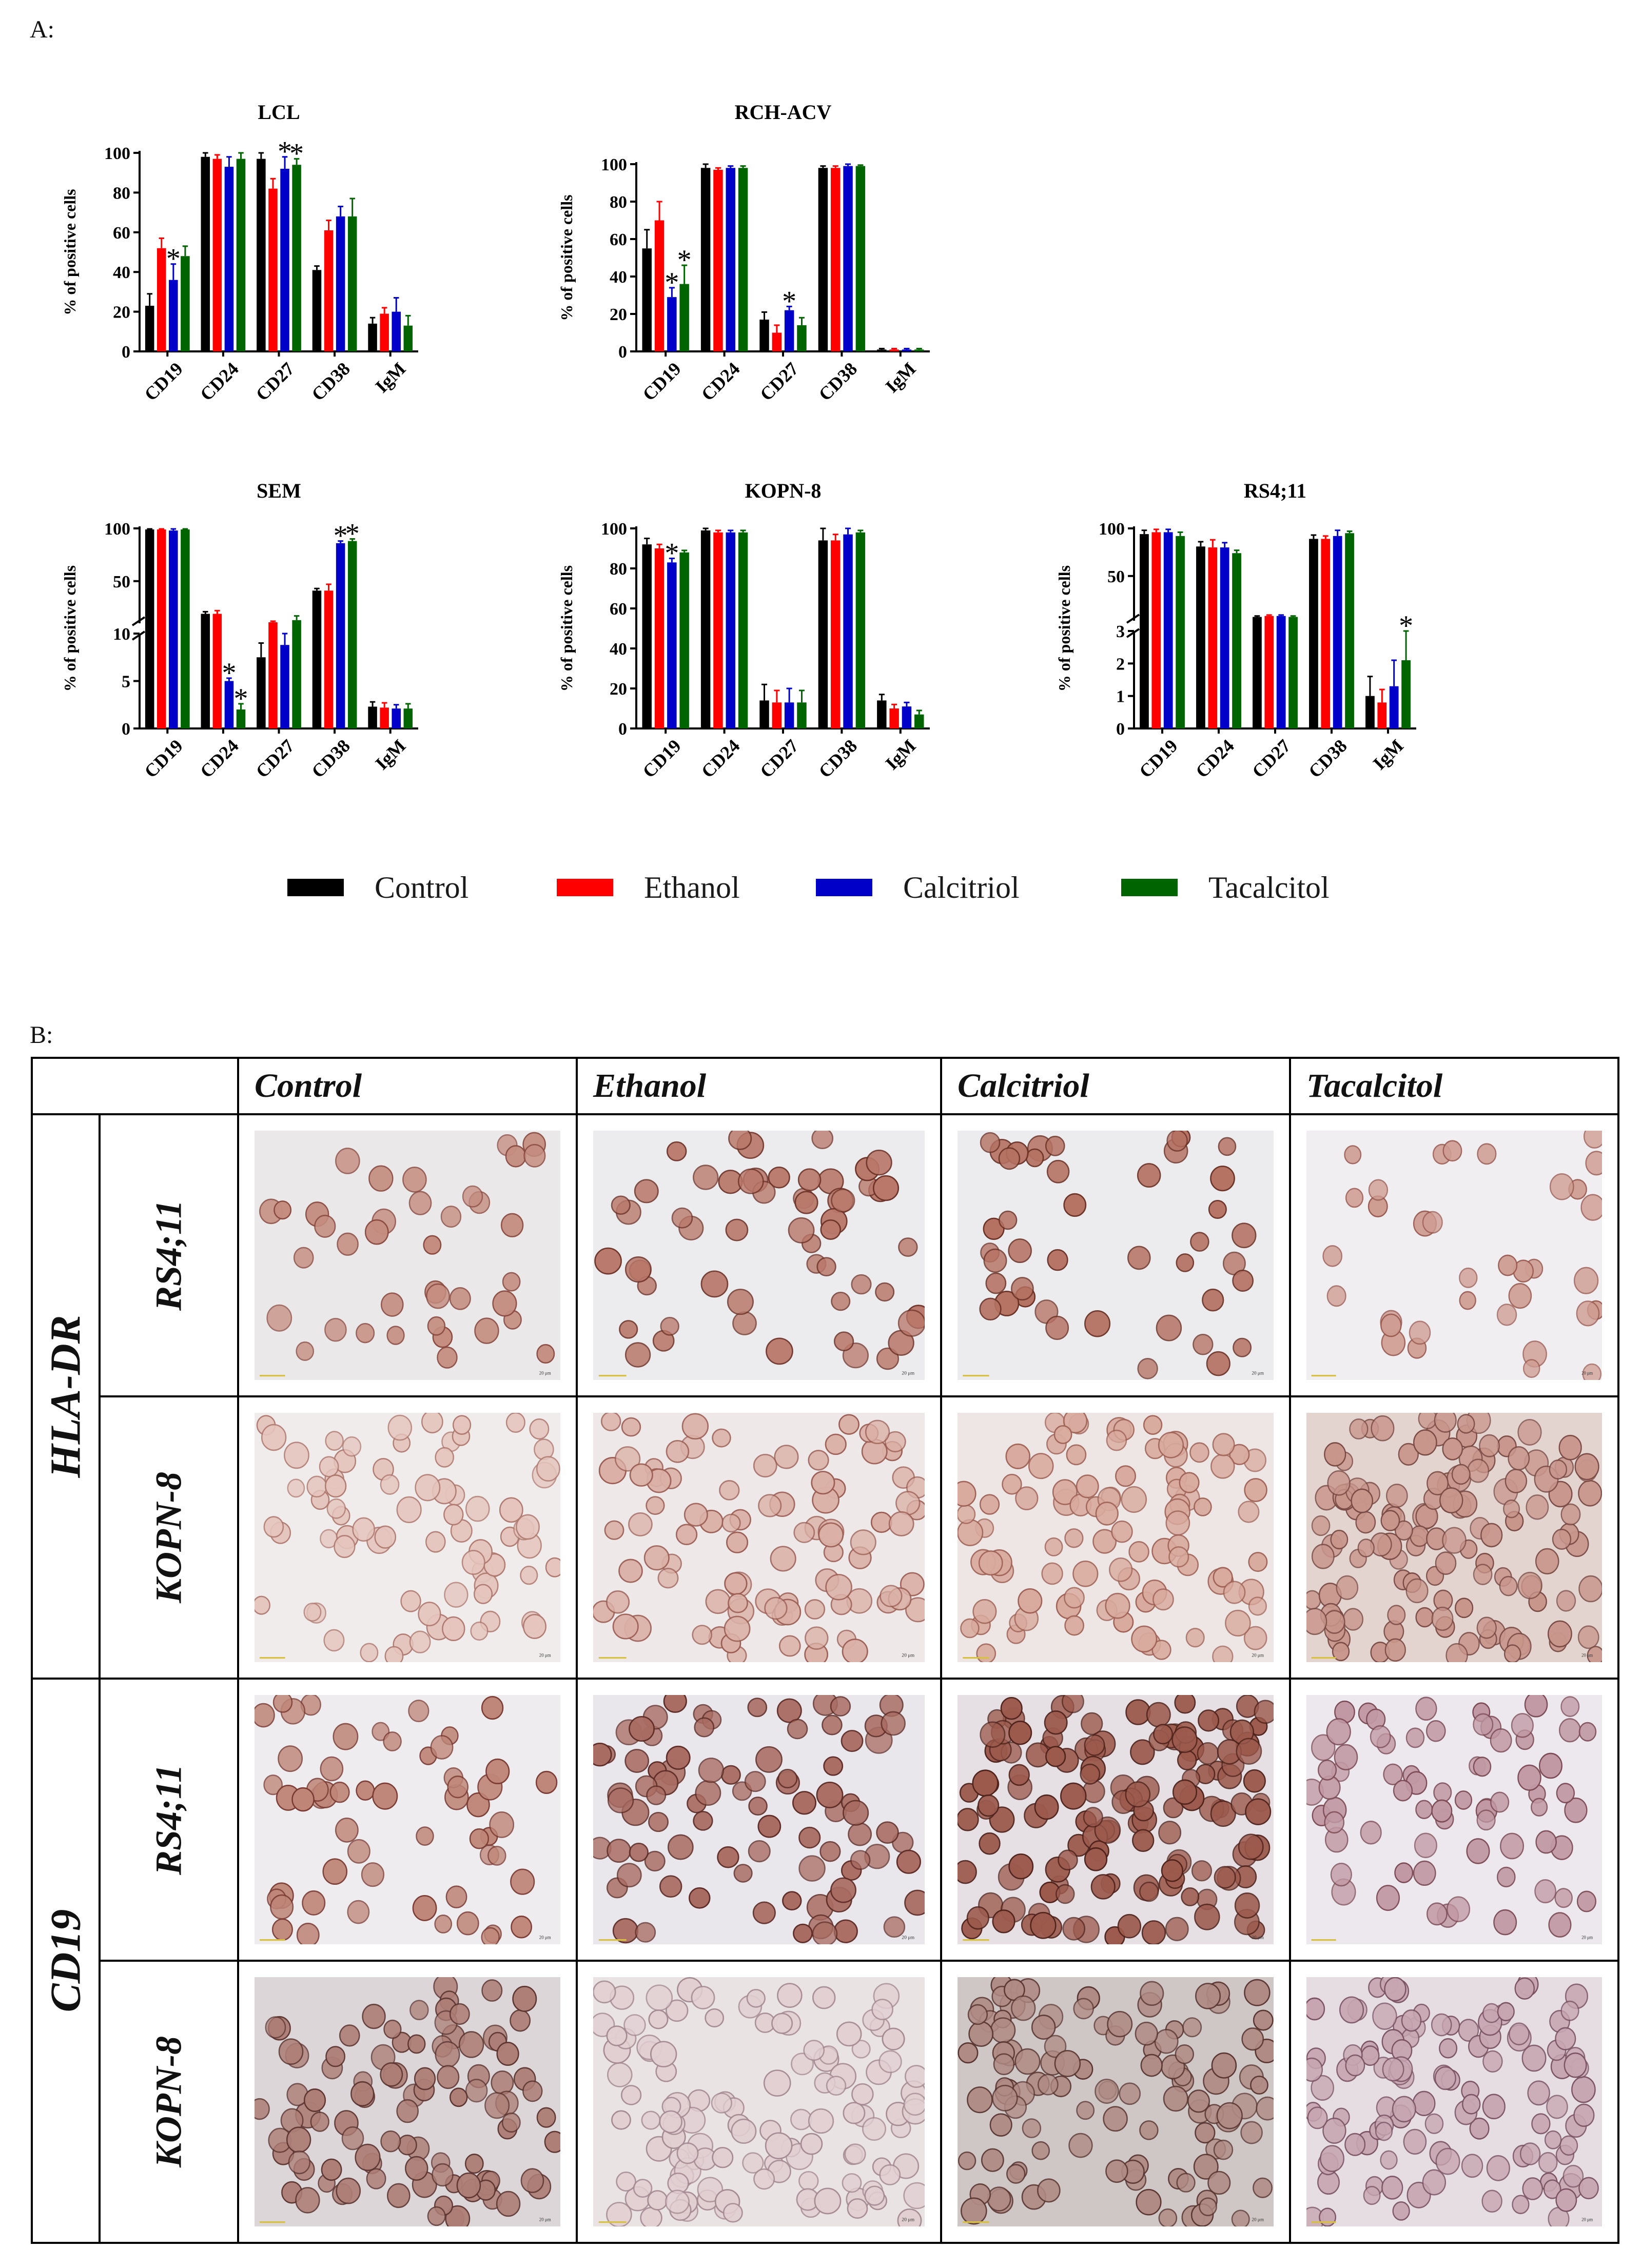  Describe the element at coordinates (121, 634) in the screenshot. I see `y-tick-label: 10` at that location.